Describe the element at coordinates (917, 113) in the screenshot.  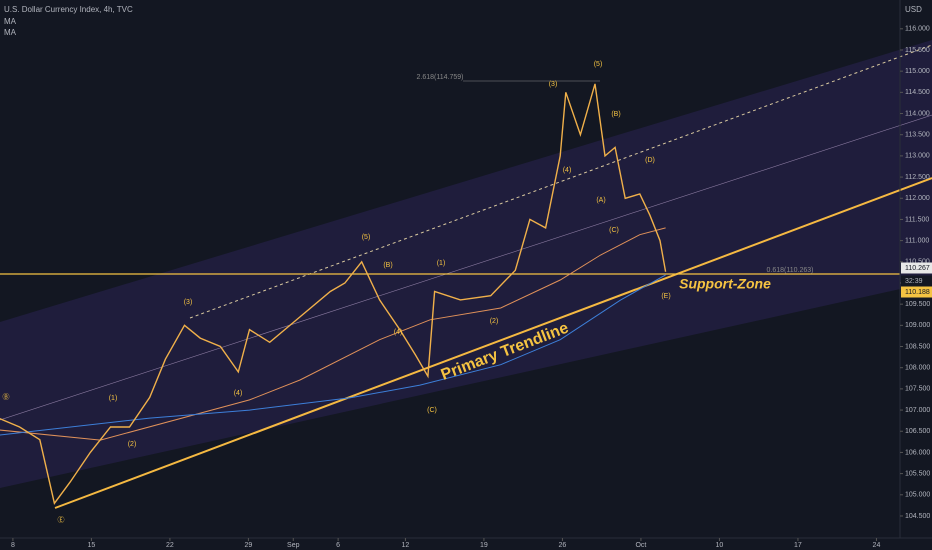
I see `y-tick-label: 114.000` at that location.